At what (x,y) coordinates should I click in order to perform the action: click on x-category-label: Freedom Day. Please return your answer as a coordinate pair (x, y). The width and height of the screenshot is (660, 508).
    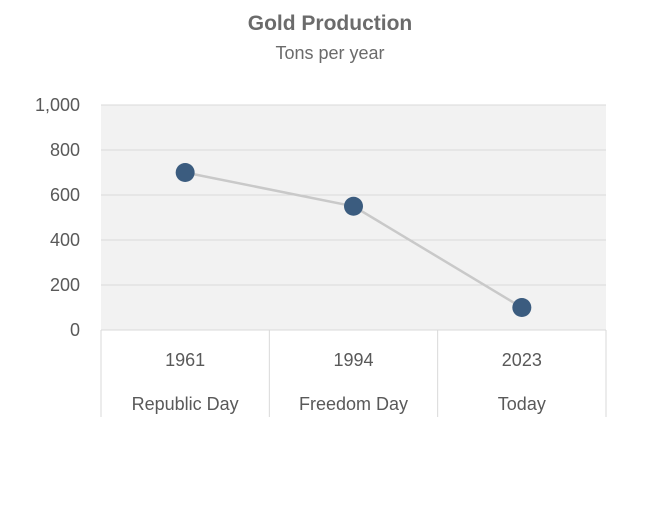
    Looking at the image, I should click on (353, 404).